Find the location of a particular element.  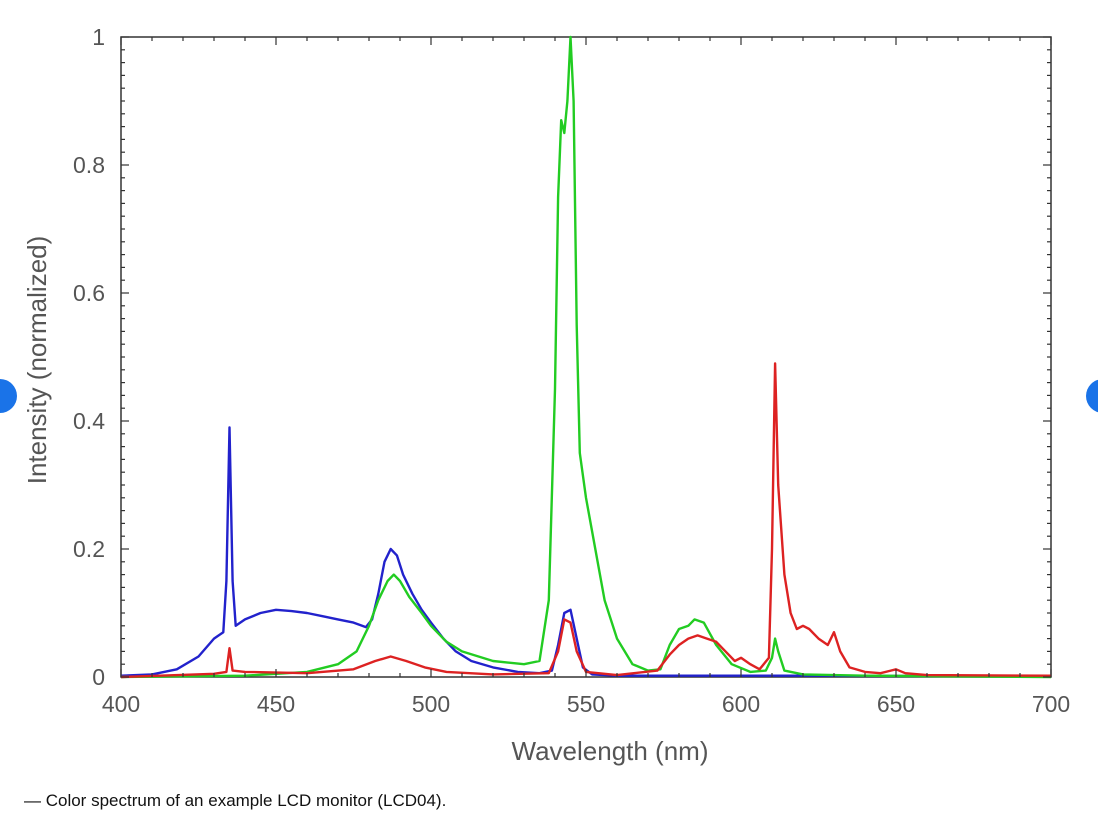

x-tick-label: 400 is located at coordinates (121, 704).